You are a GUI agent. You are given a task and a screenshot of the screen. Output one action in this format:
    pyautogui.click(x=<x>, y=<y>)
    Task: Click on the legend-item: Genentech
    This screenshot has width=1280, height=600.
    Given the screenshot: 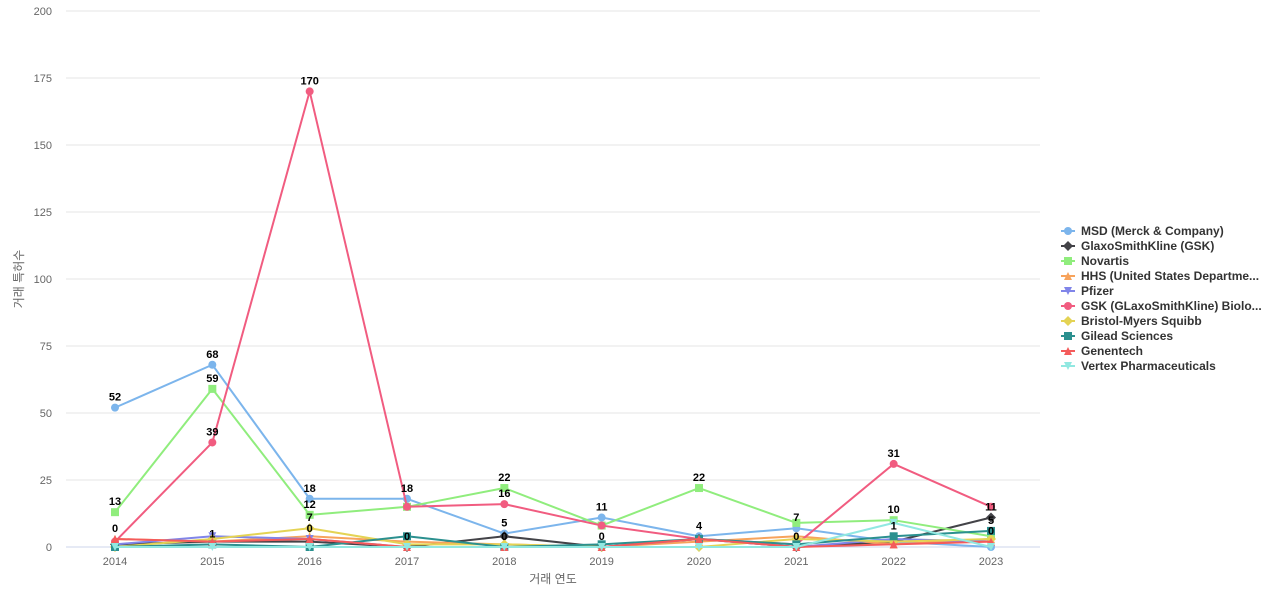 What is the action you would take?
    pyautogui.click(x=1102, y=351)
    